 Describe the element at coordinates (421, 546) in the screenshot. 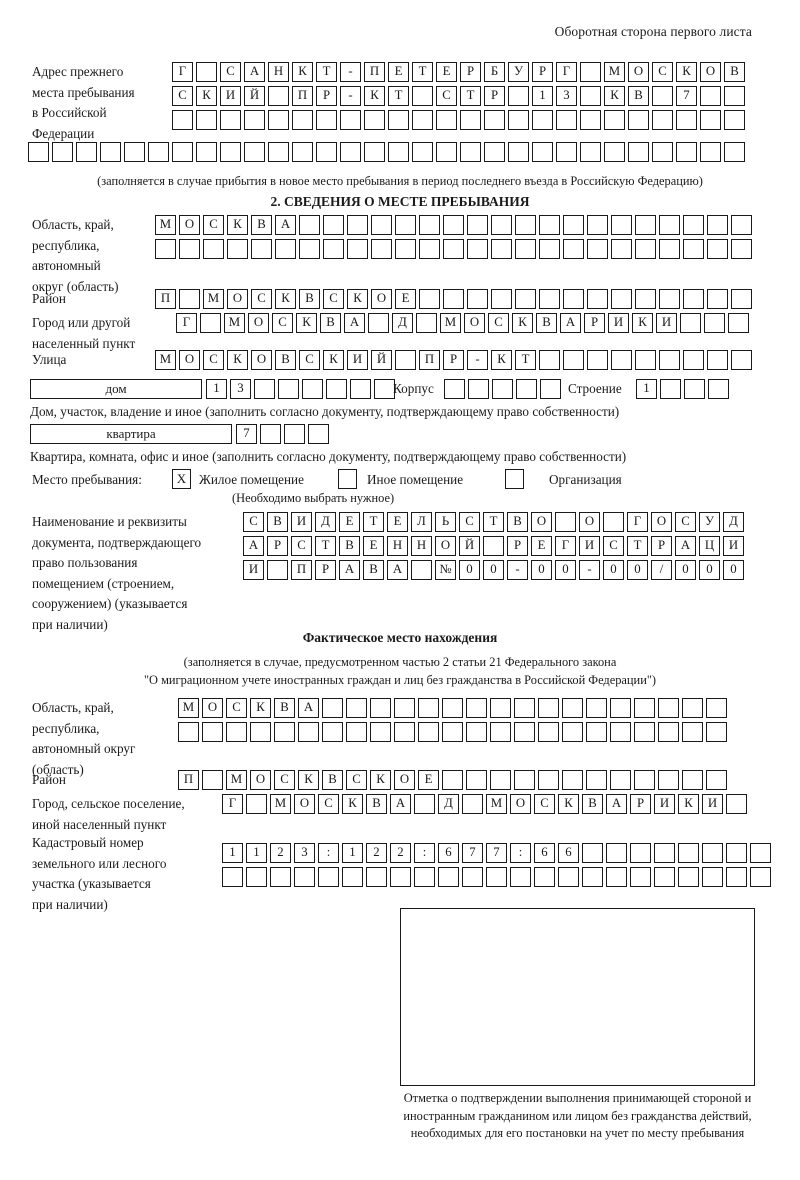

I see `char-cell: Н` at that location.